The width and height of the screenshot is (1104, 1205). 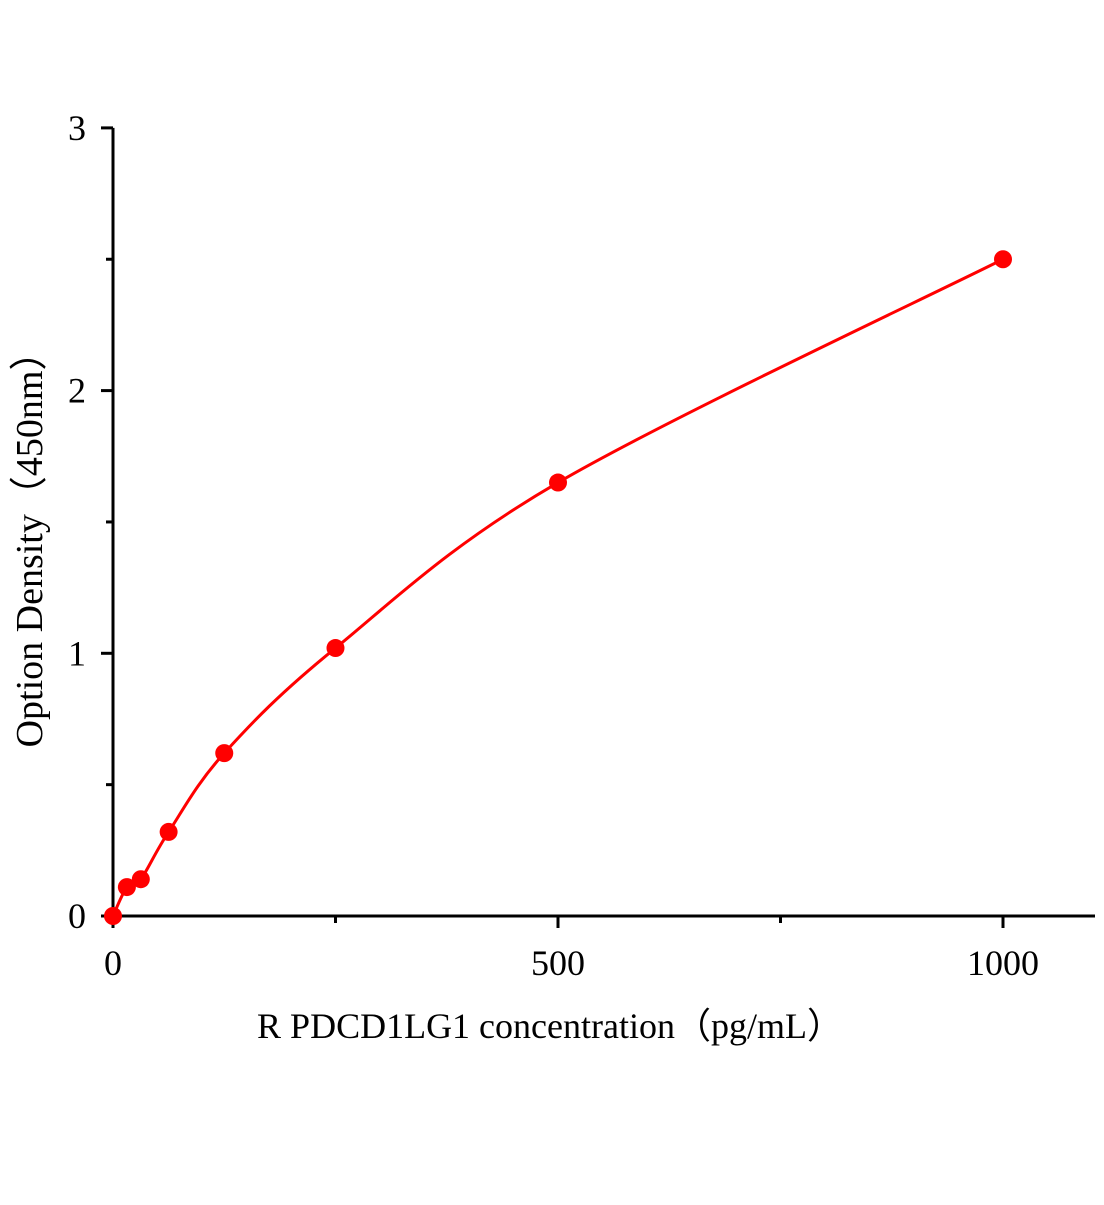 What do you see at coordinates (550, 1026) in the screenshot?
I see `x-axis-label: R PDCD1LG1 concentration（pg/mL）` at bounding box center [550, 1026].